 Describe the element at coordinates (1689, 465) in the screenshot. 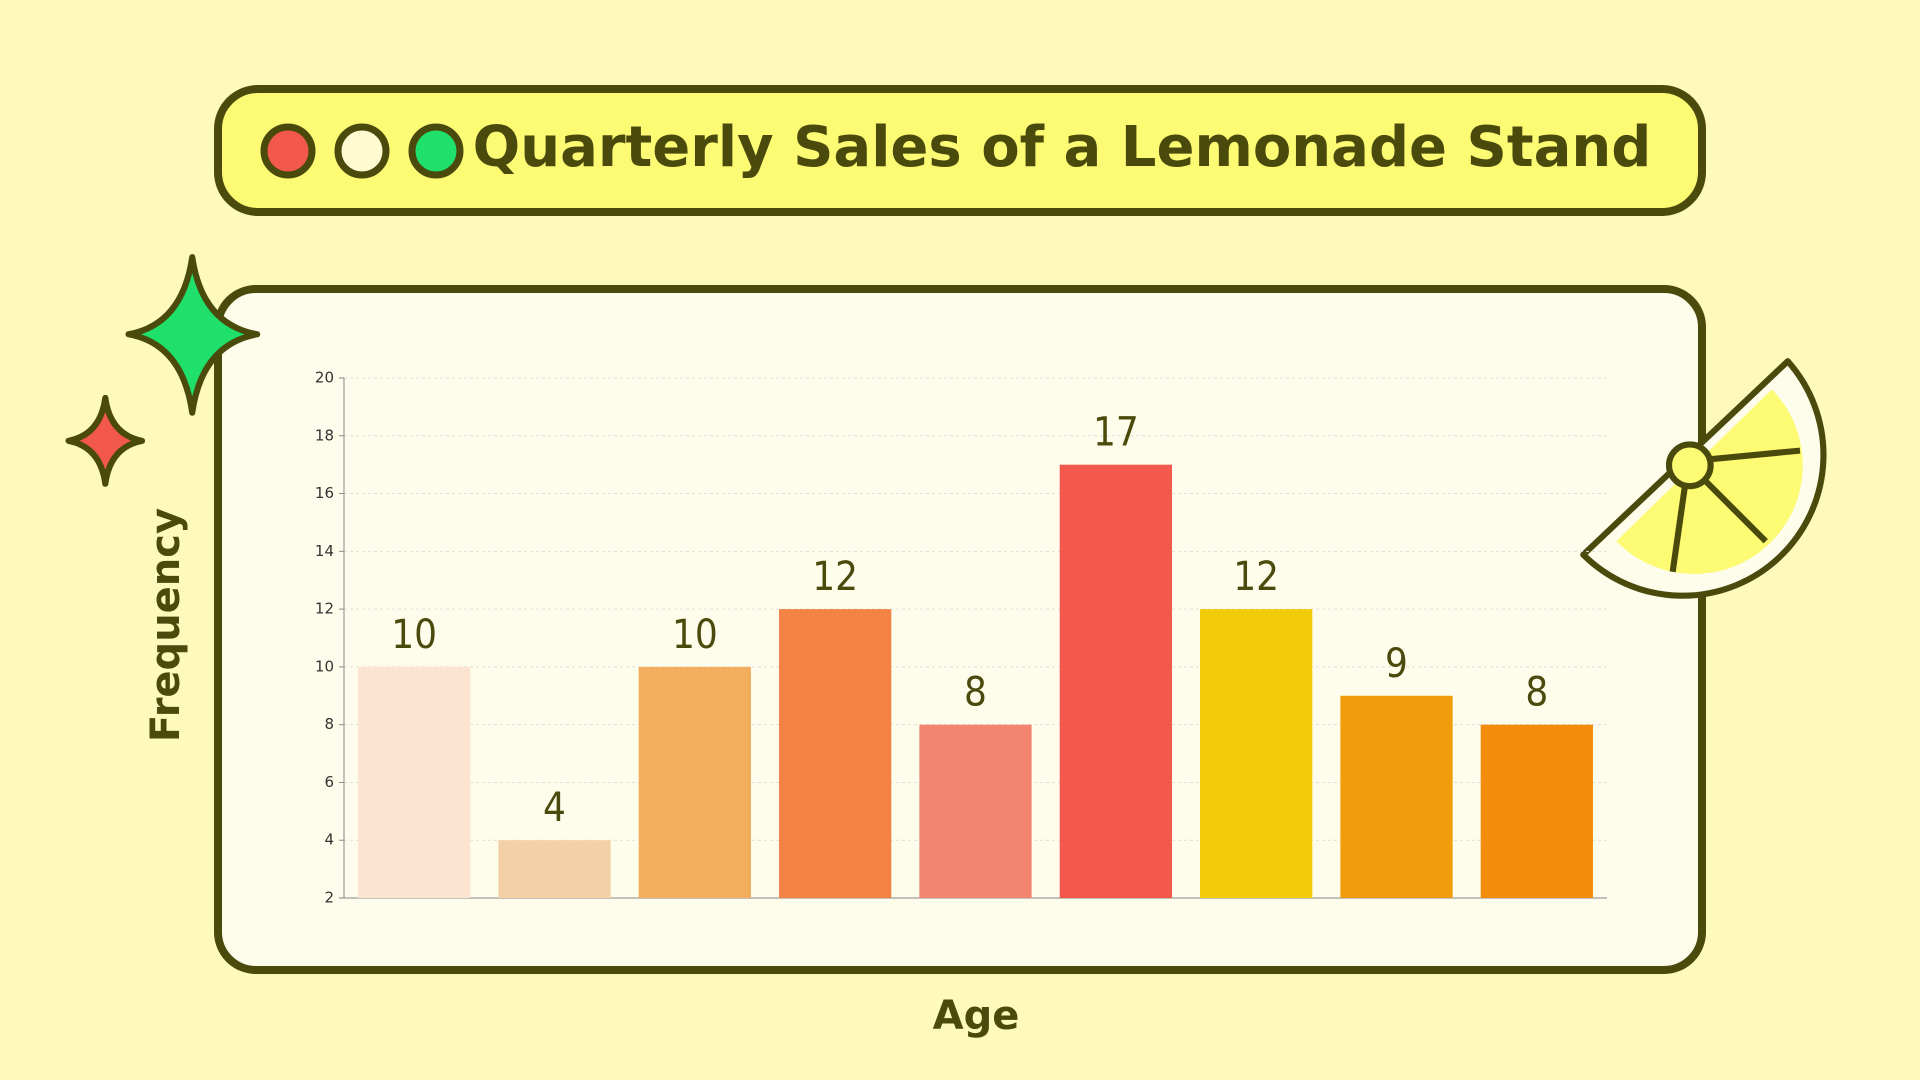

I see `lemon-core` at that location.